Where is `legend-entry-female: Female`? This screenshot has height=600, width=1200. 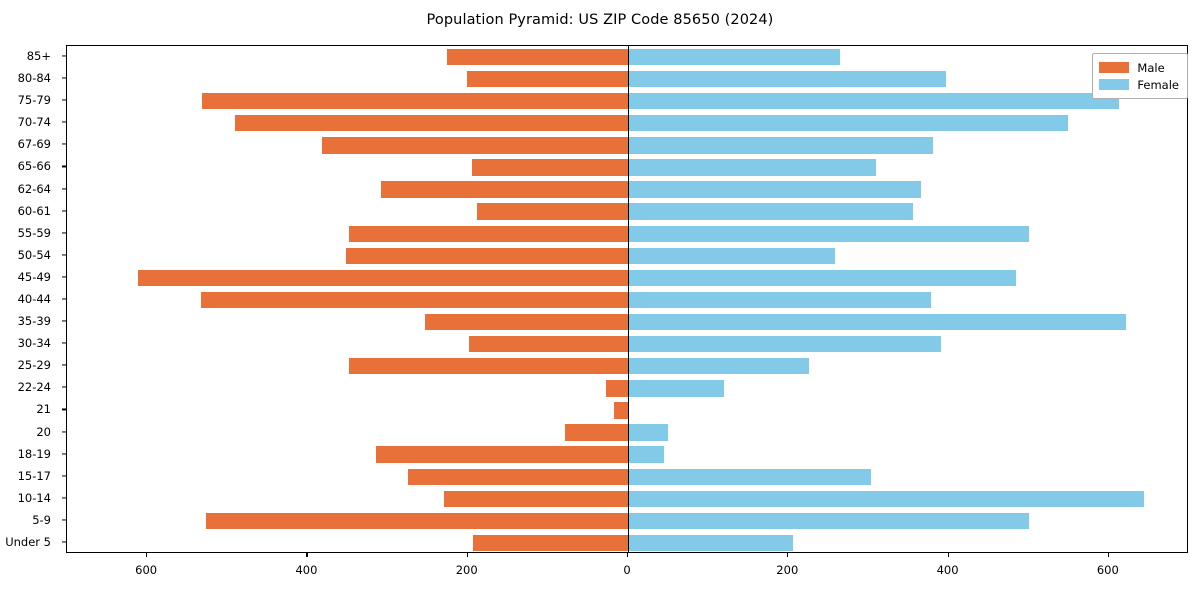
legend-entry-female: Female is located at coordinates (1139, 84).